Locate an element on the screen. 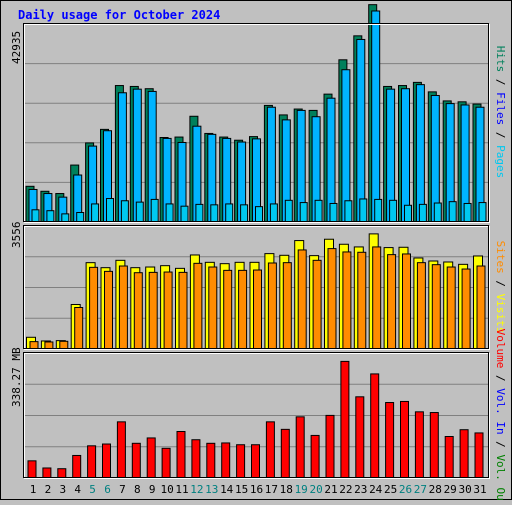  legend-files: Files is located at coordinates (500, 108).